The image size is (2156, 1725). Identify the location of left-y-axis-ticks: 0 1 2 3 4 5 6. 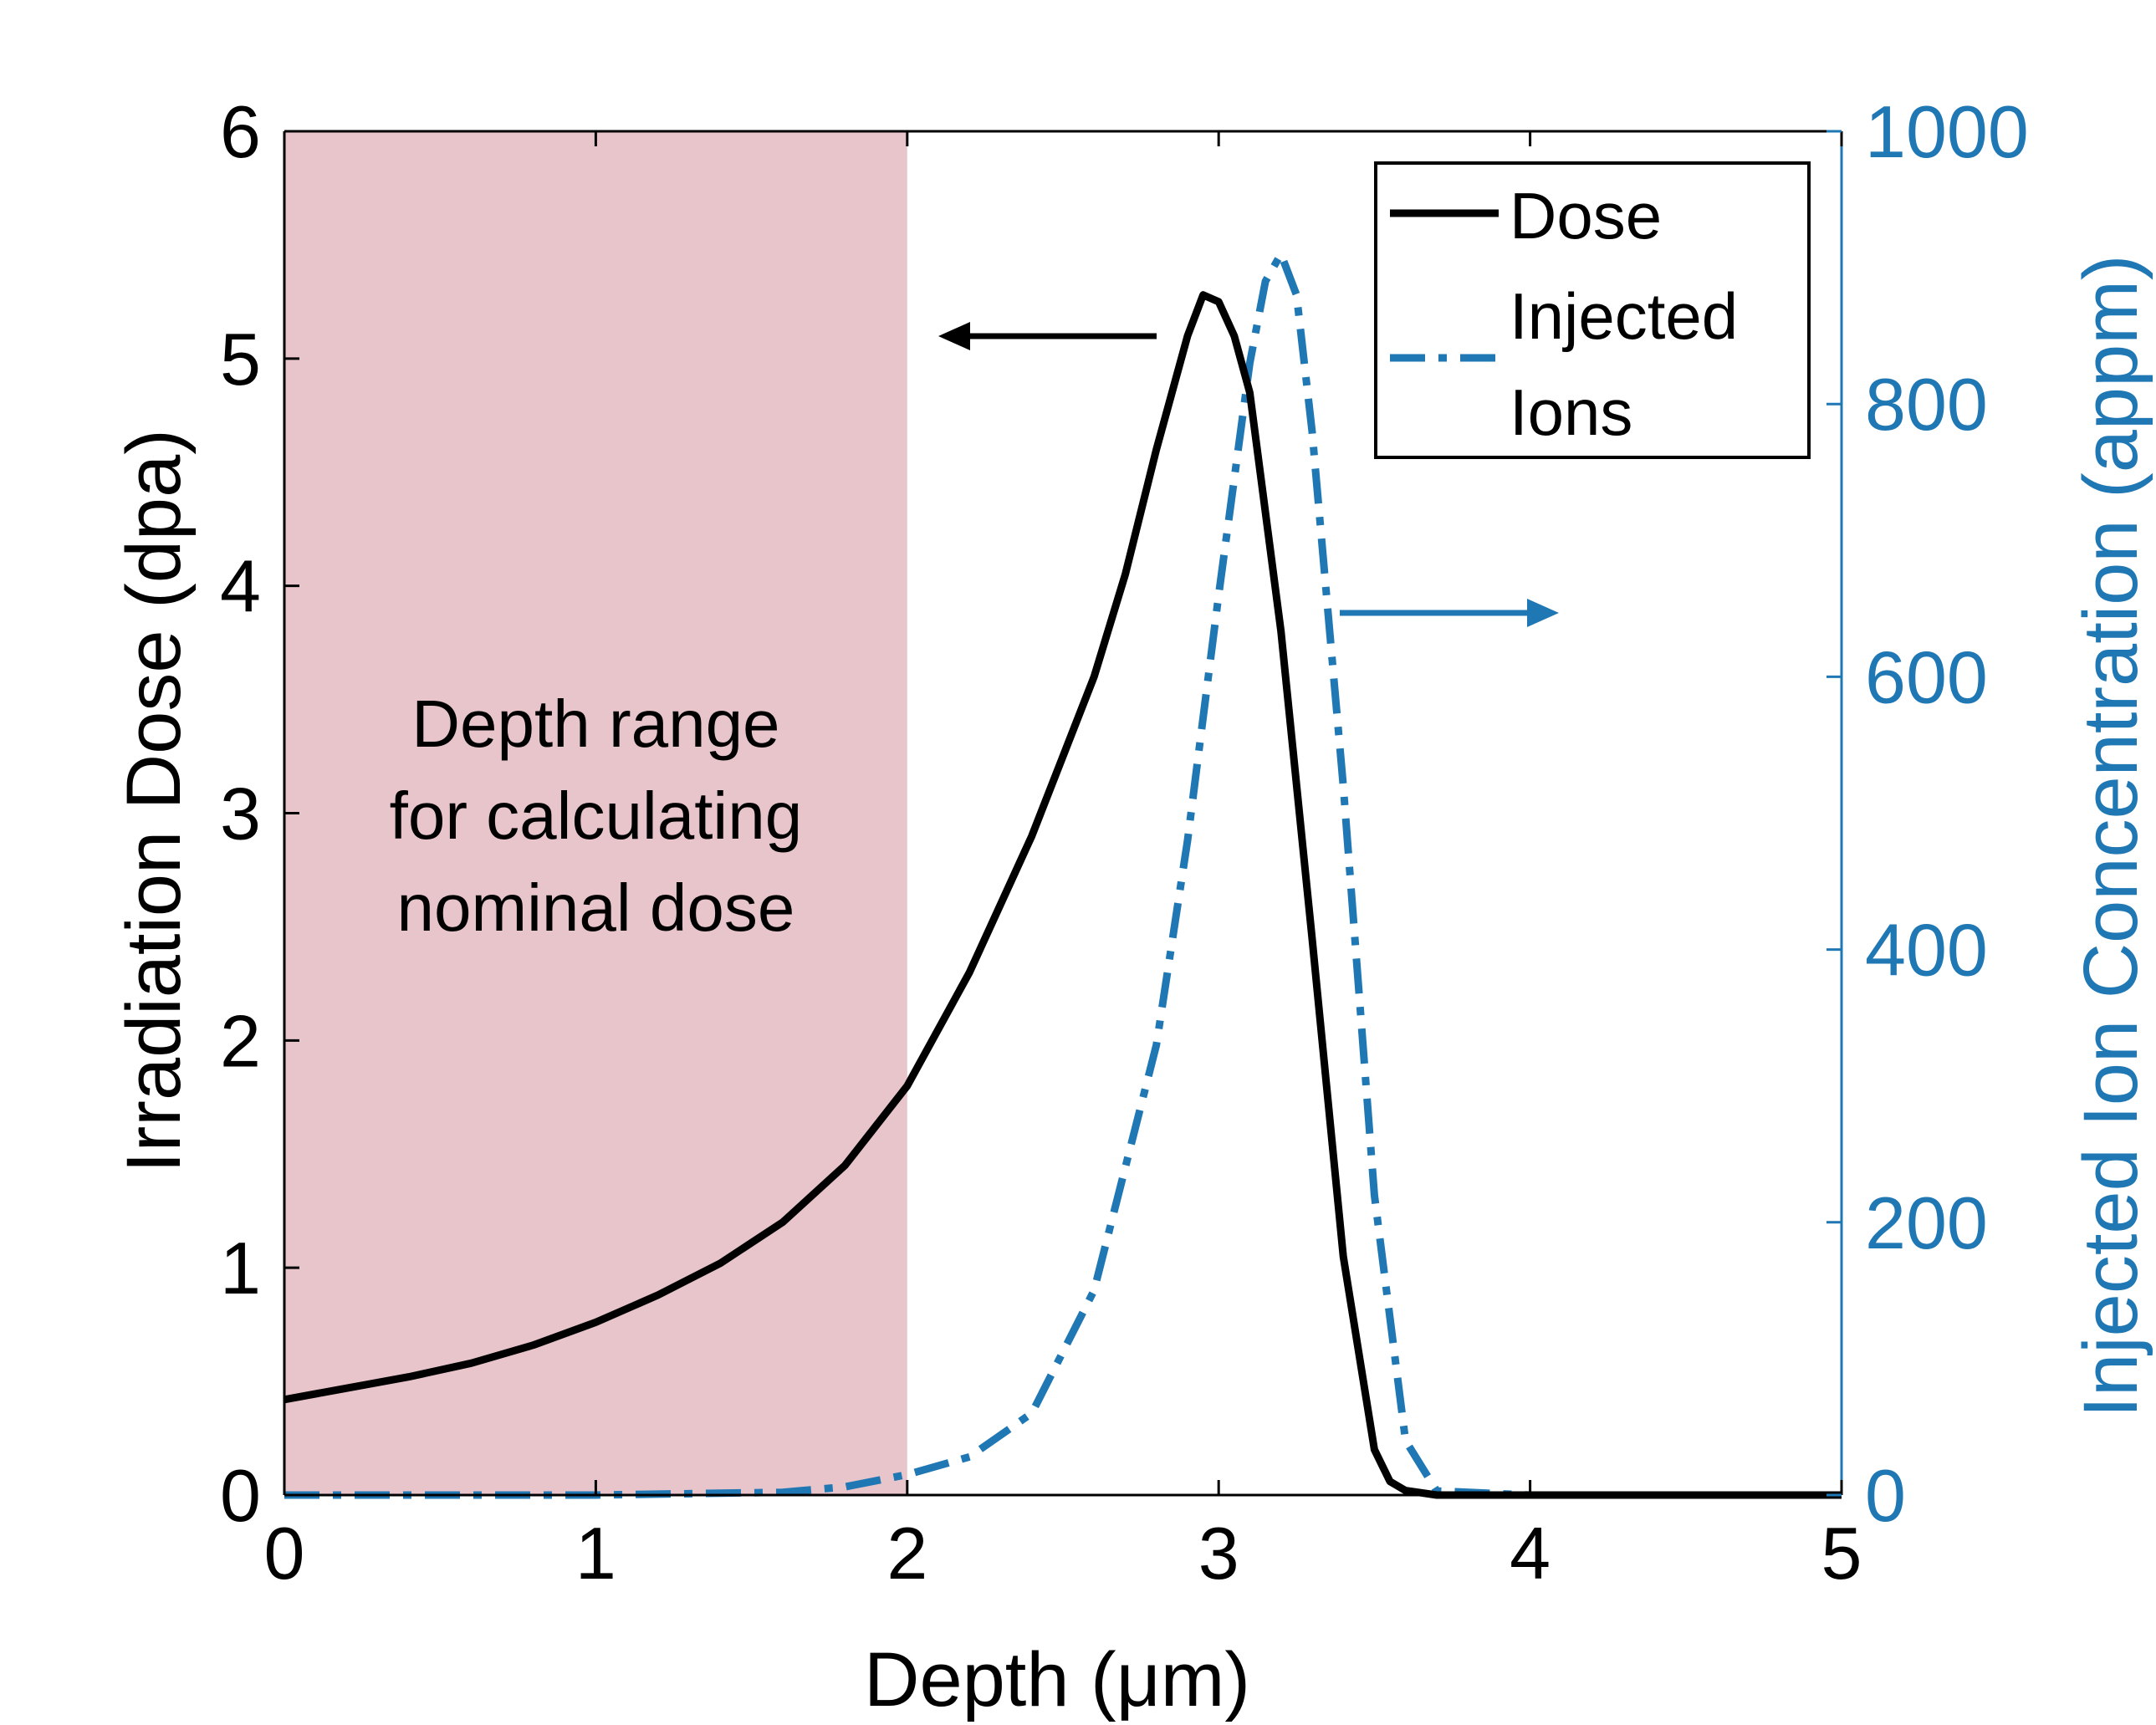
(259, 813).